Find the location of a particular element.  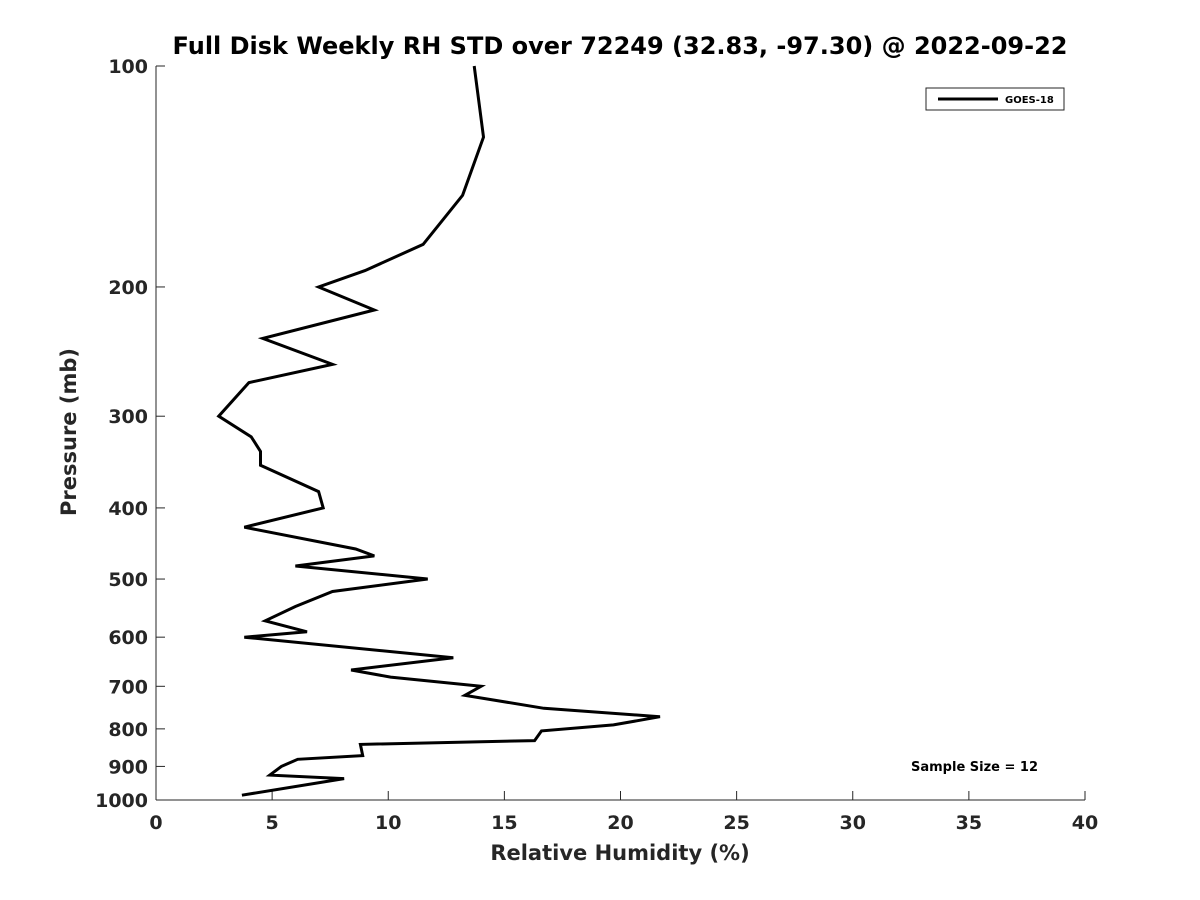

legend: GOES-18 is located at coordinates (995, 99).